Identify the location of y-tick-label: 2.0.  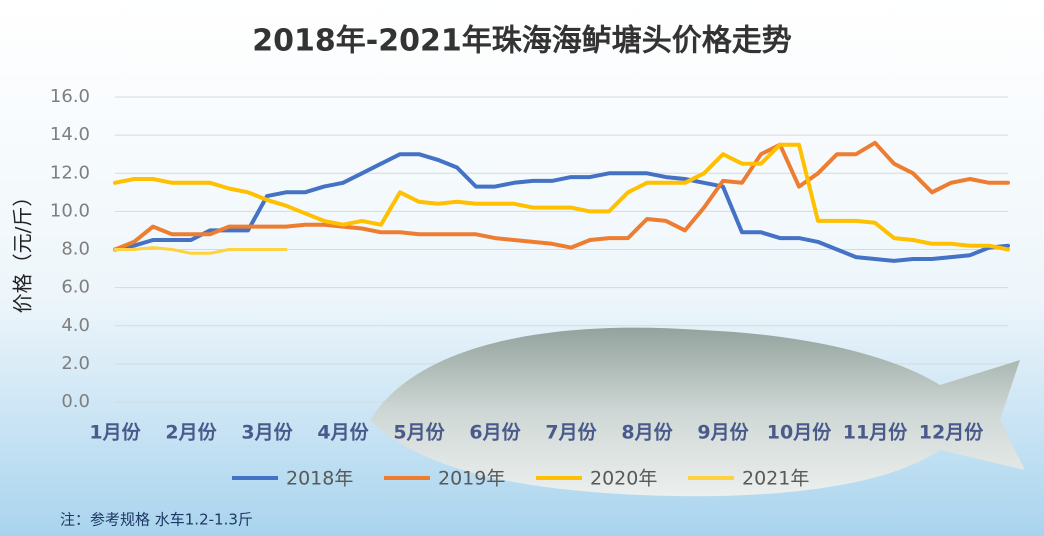
(75, 363).